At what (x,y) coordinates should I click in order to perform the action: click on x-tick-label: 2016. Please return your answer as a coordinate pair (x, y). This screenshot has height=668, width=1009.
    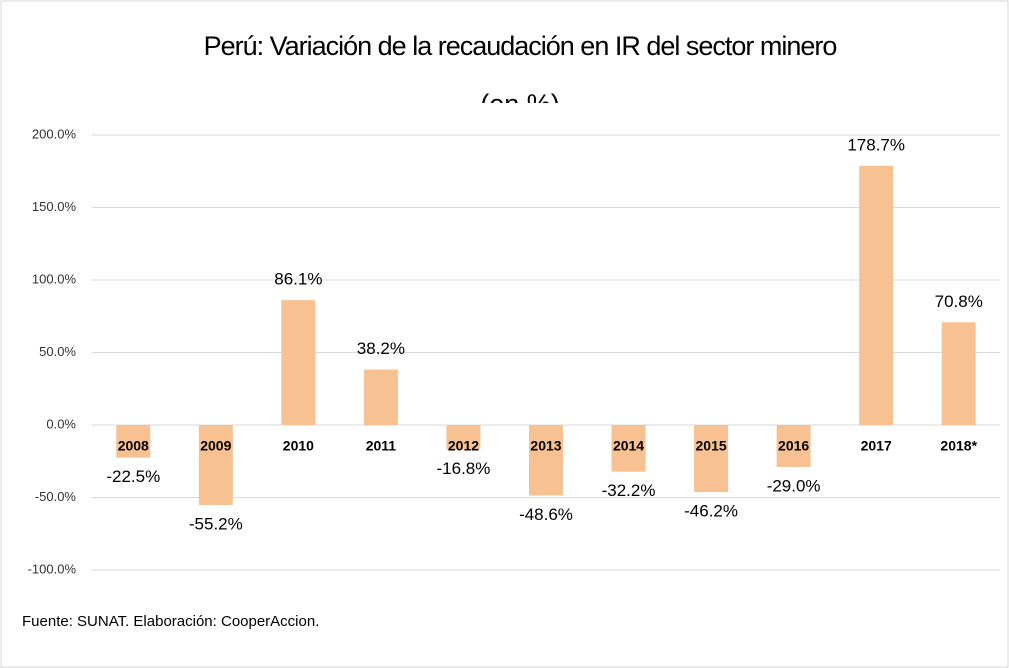
    Looking at the image, I should click on (793, 446).